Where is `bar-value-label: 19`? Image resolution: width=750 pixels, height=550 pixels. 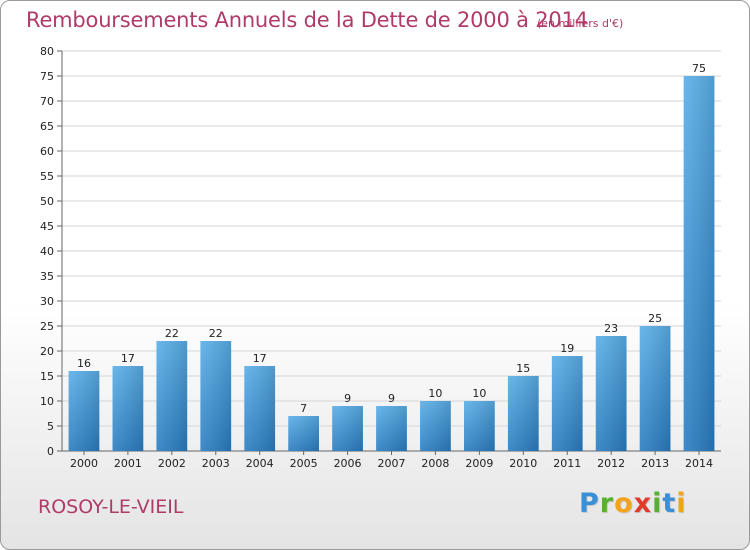
bar-value-label: 19 is located at coordinates (567, 348).